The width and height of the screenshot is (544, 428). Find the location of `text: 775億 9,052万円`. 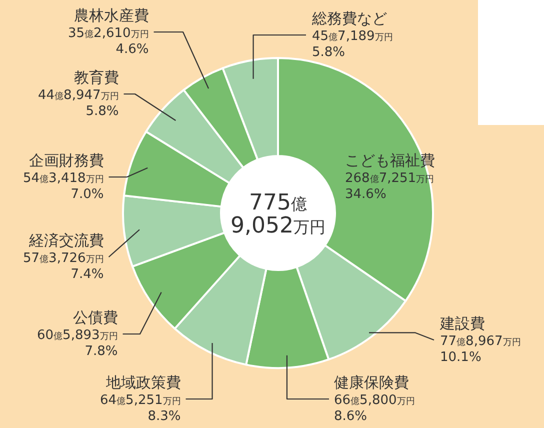

text: 775億 9,052万円 is located at coordinates (278, 214).